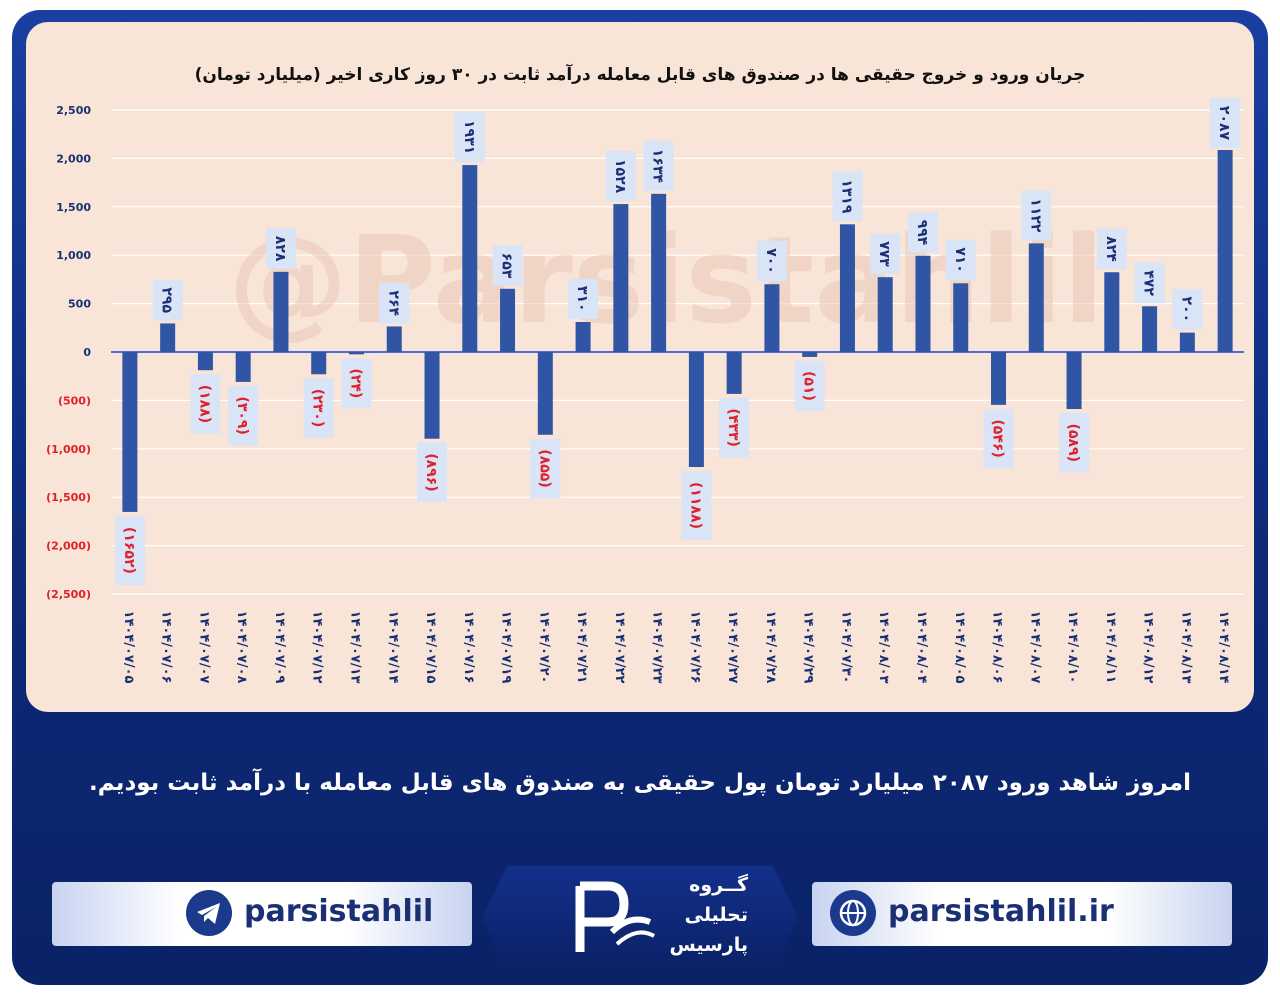  I want to click on data-label: ۳۱۰, so click(583, 298).